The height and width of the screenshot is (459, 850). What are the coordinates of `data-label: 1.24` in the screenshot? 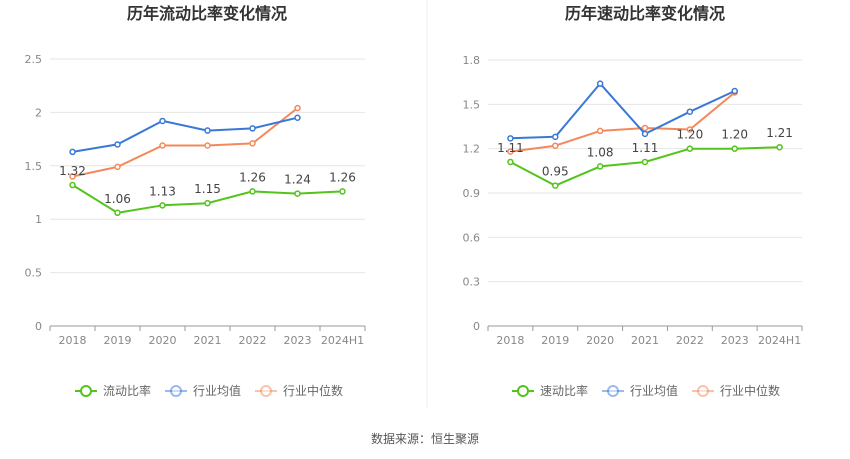 It's located at (297, 180).